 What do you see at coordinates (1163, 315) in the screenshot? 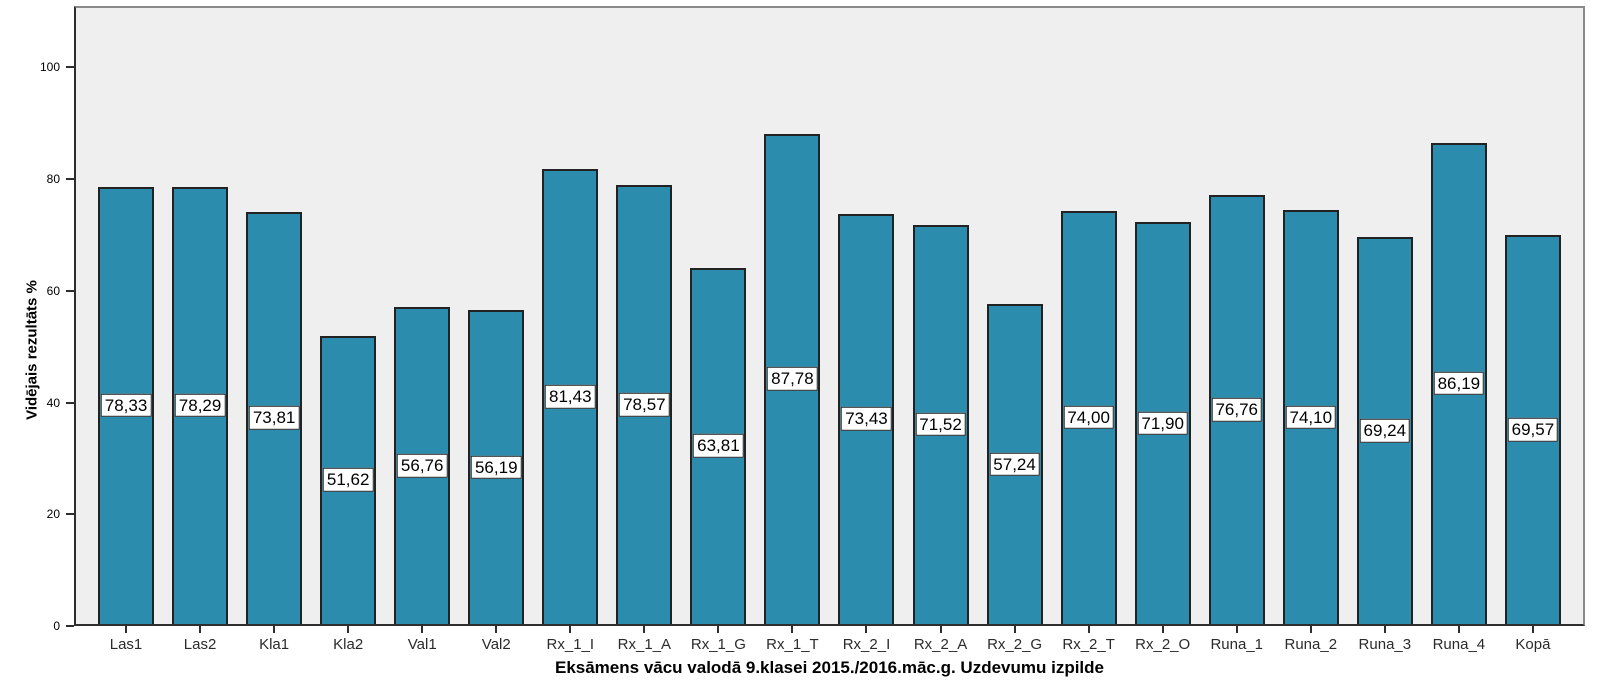
I see `category-cell: 71,90` at bounding box center [1163, 315].